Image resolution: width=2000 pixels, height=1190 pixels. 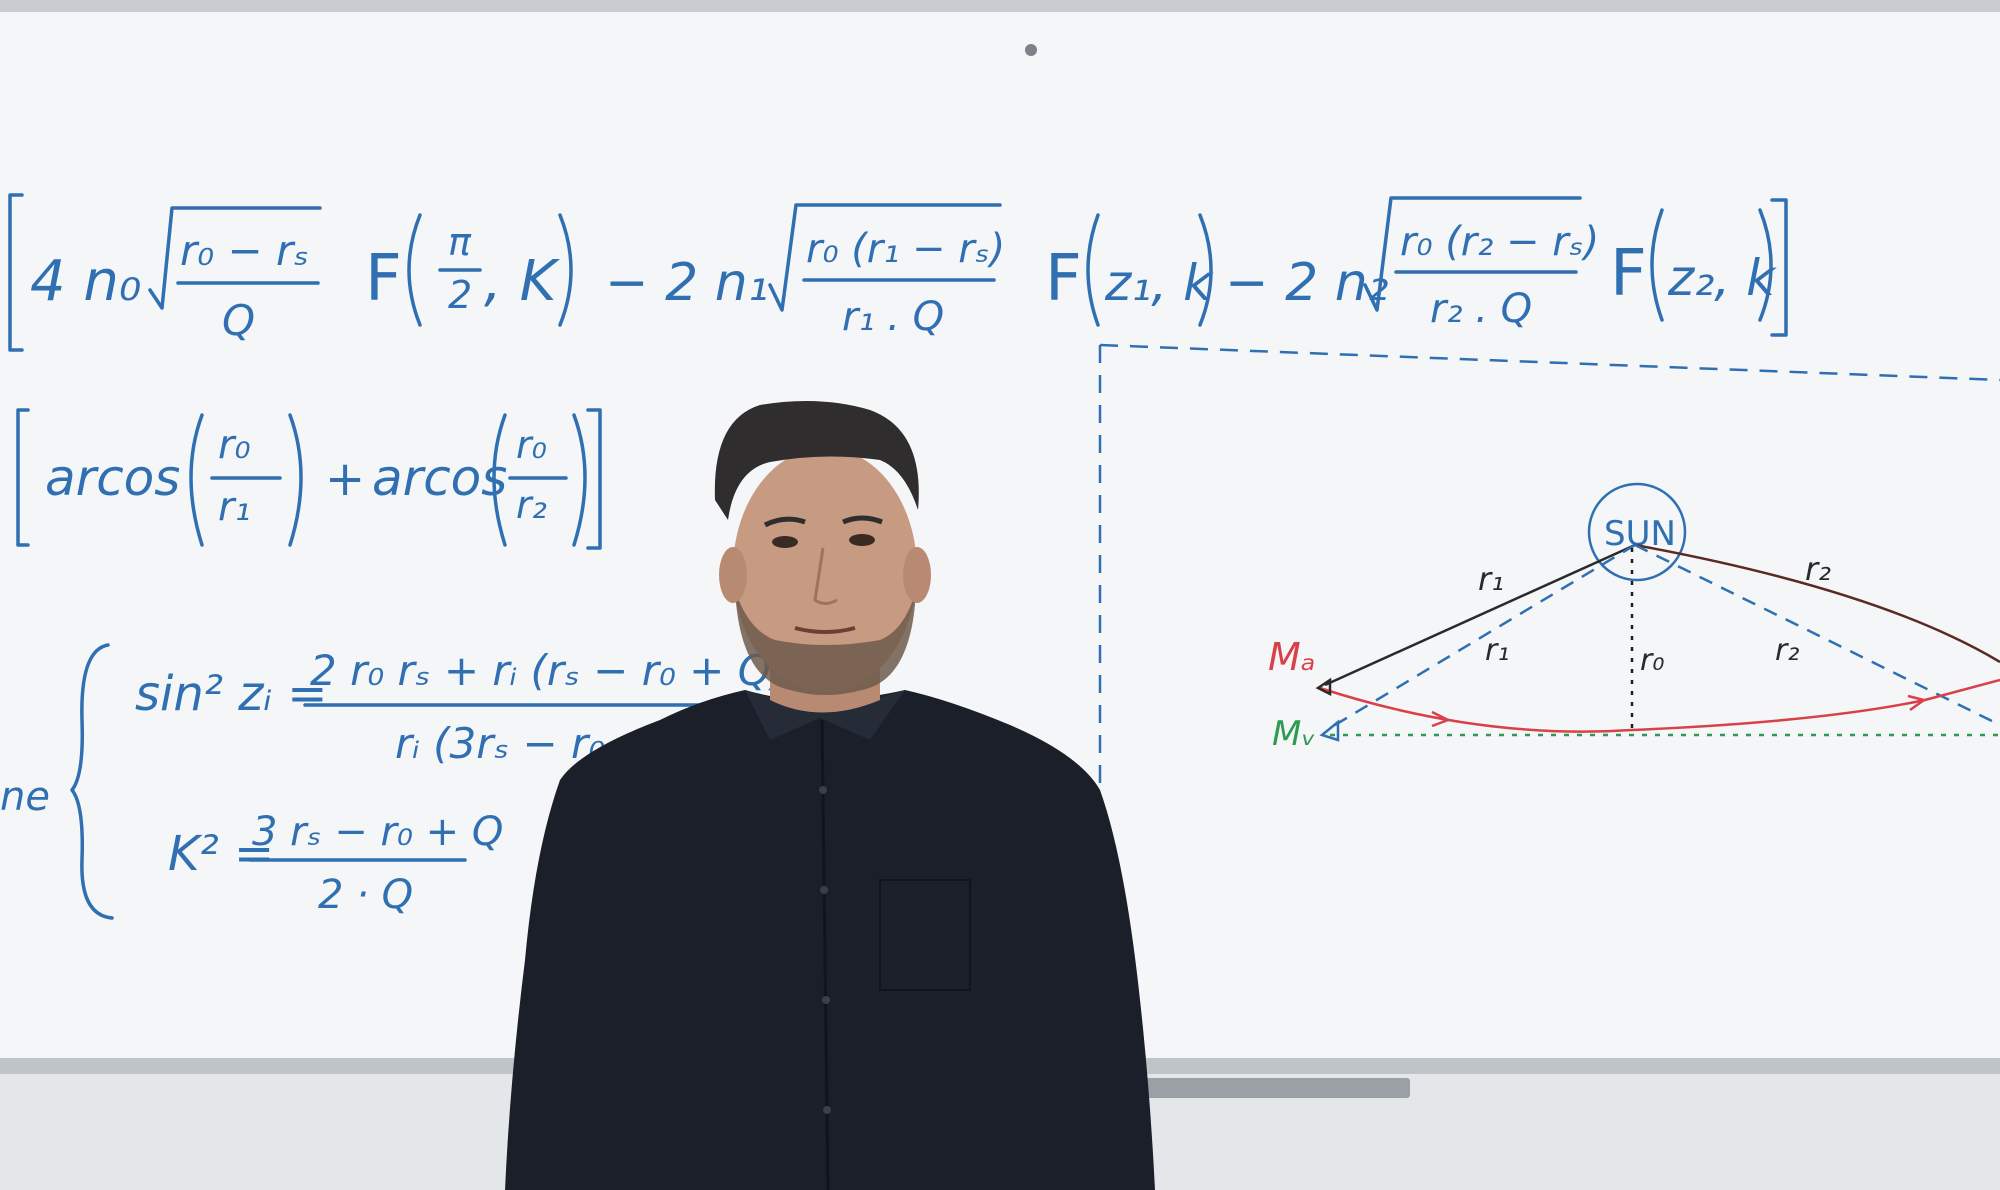 What do you see at coordinates (112, 478) in the screenshot?
I see `f2-arcos1: arcos` at bounding box center [112, 478].